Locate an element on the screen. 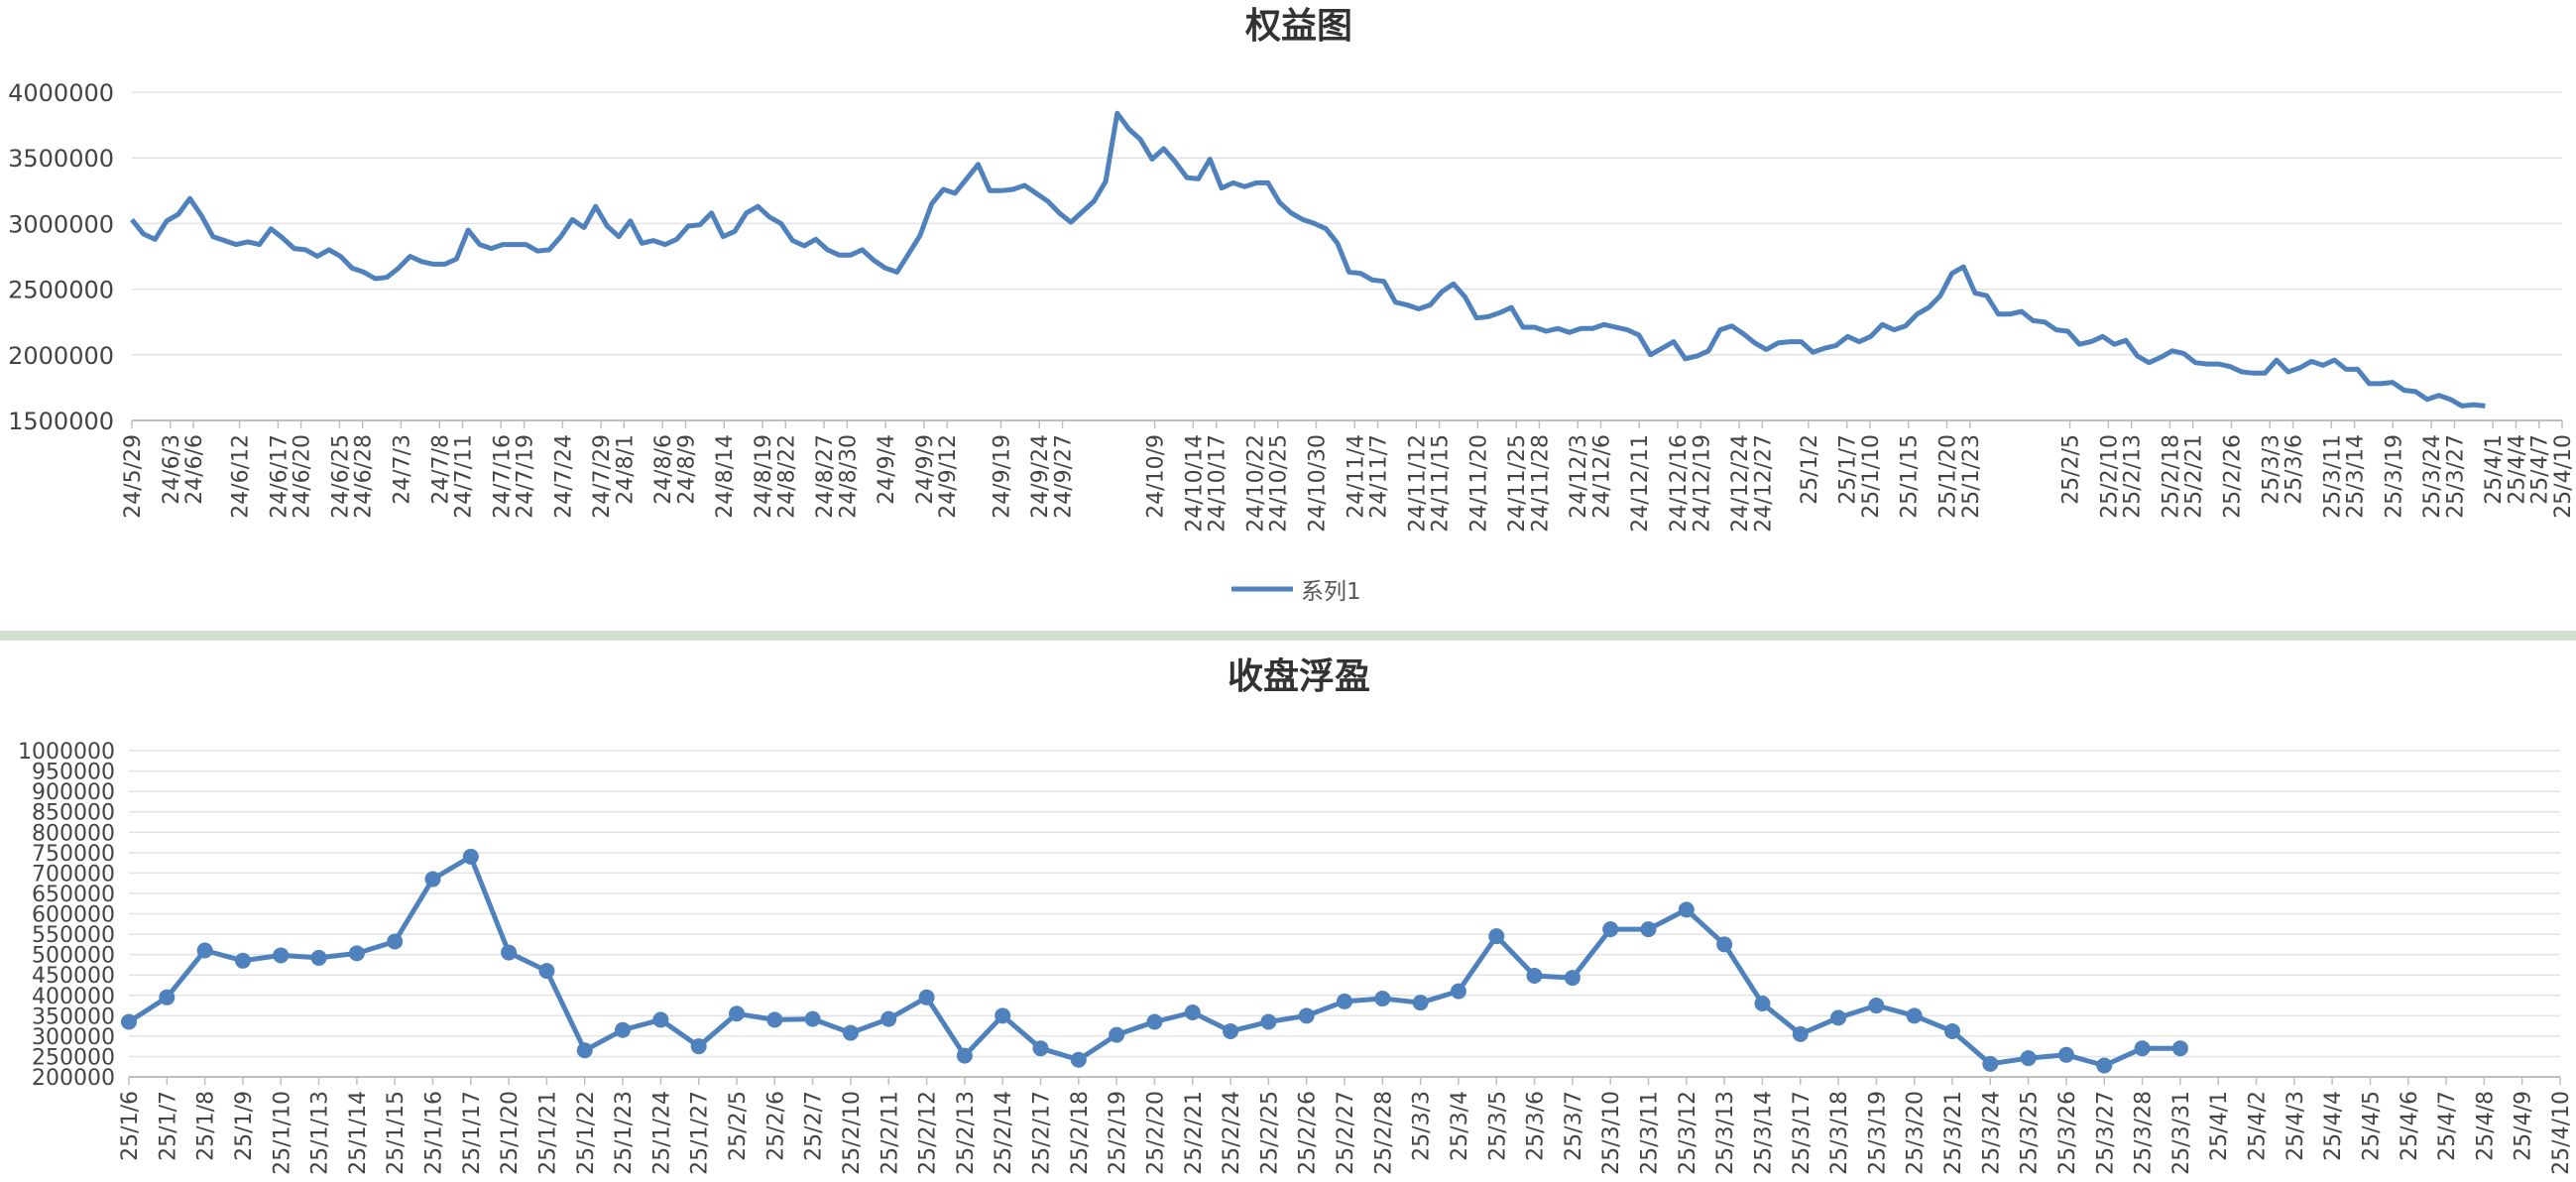 The image size is (2576, 1182). x-tick-label: 25/3/7 is located at coordinates (1574, 1126).